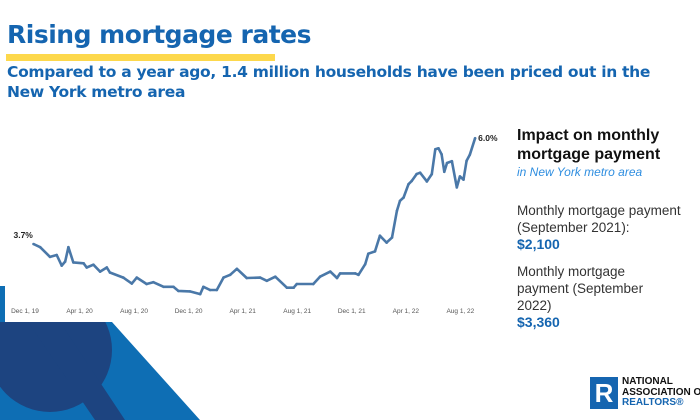  I want to click on x-tick-label: Apr 1, 22, so click(406, 311).